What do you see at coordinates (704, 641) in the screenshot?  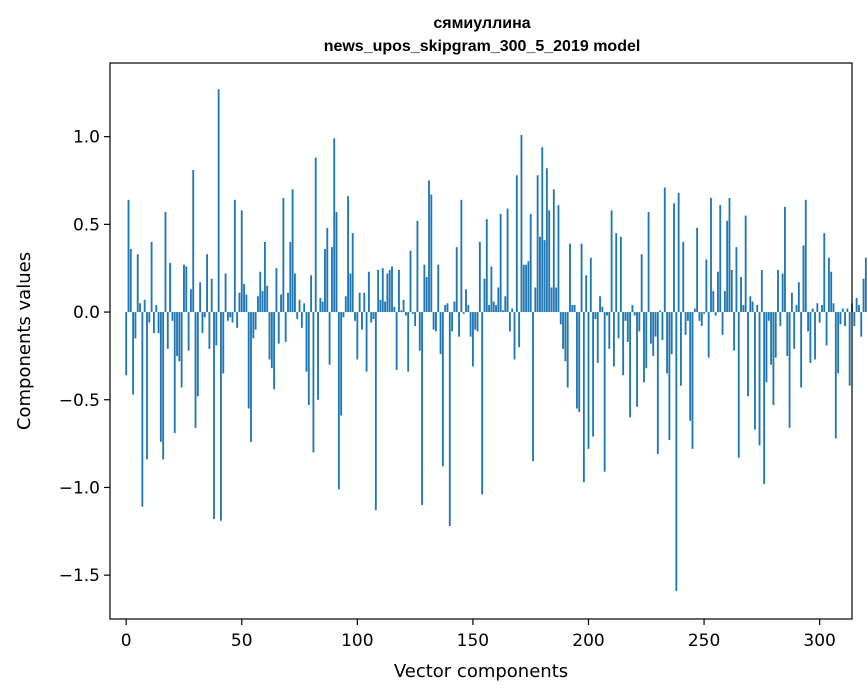 I see `x-tick-label: 250` at bounding box center [704, 641].